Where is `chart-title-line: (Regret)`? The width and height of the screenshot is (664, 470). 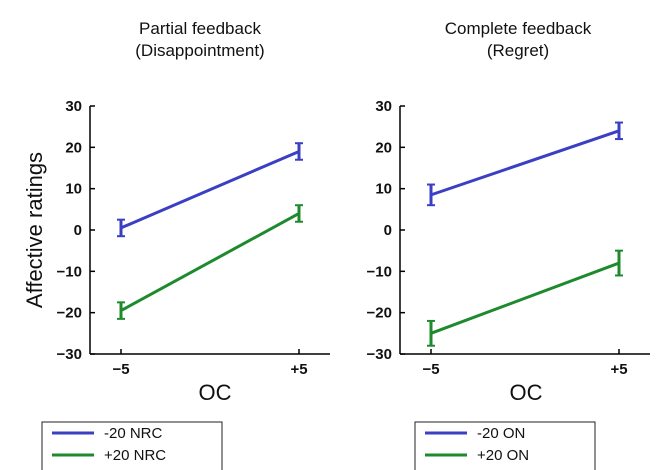 chart-title-line: (Regret) is located at coordinates (518, 50).